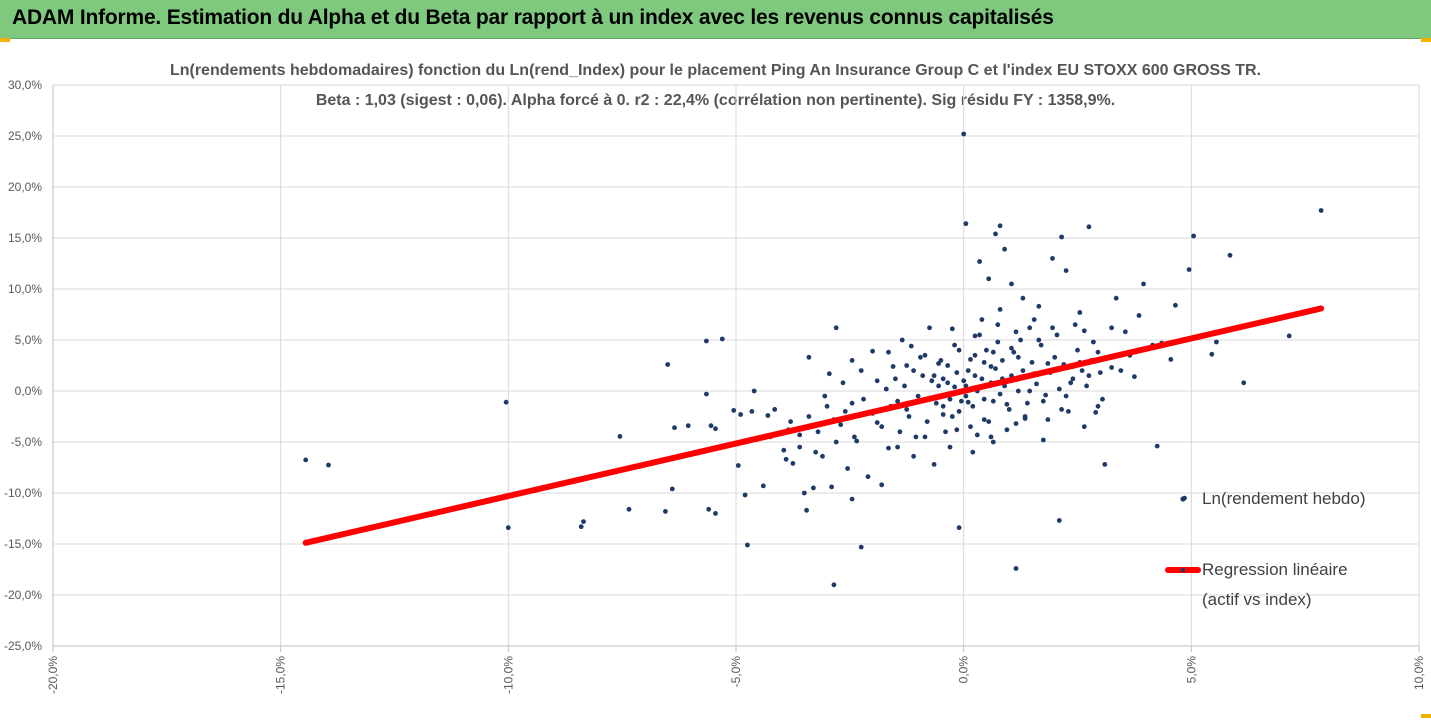 This screenshot has width=1431, height=722. Describe the element at coordinates (1426, 40) in the screenshot. I see `corner-marker-right` at that location.